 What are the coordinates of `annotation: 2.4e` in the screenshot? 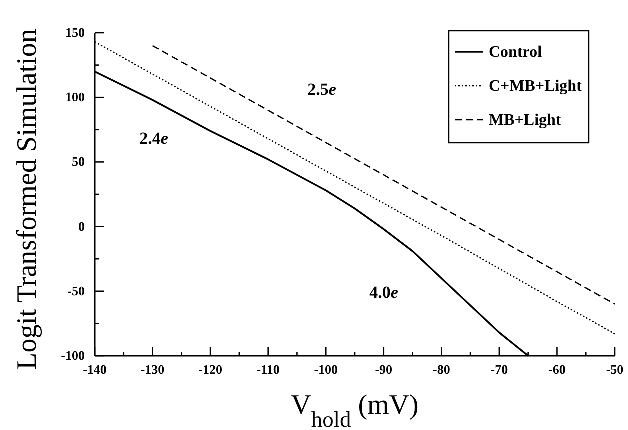 It's located at (154, 138).